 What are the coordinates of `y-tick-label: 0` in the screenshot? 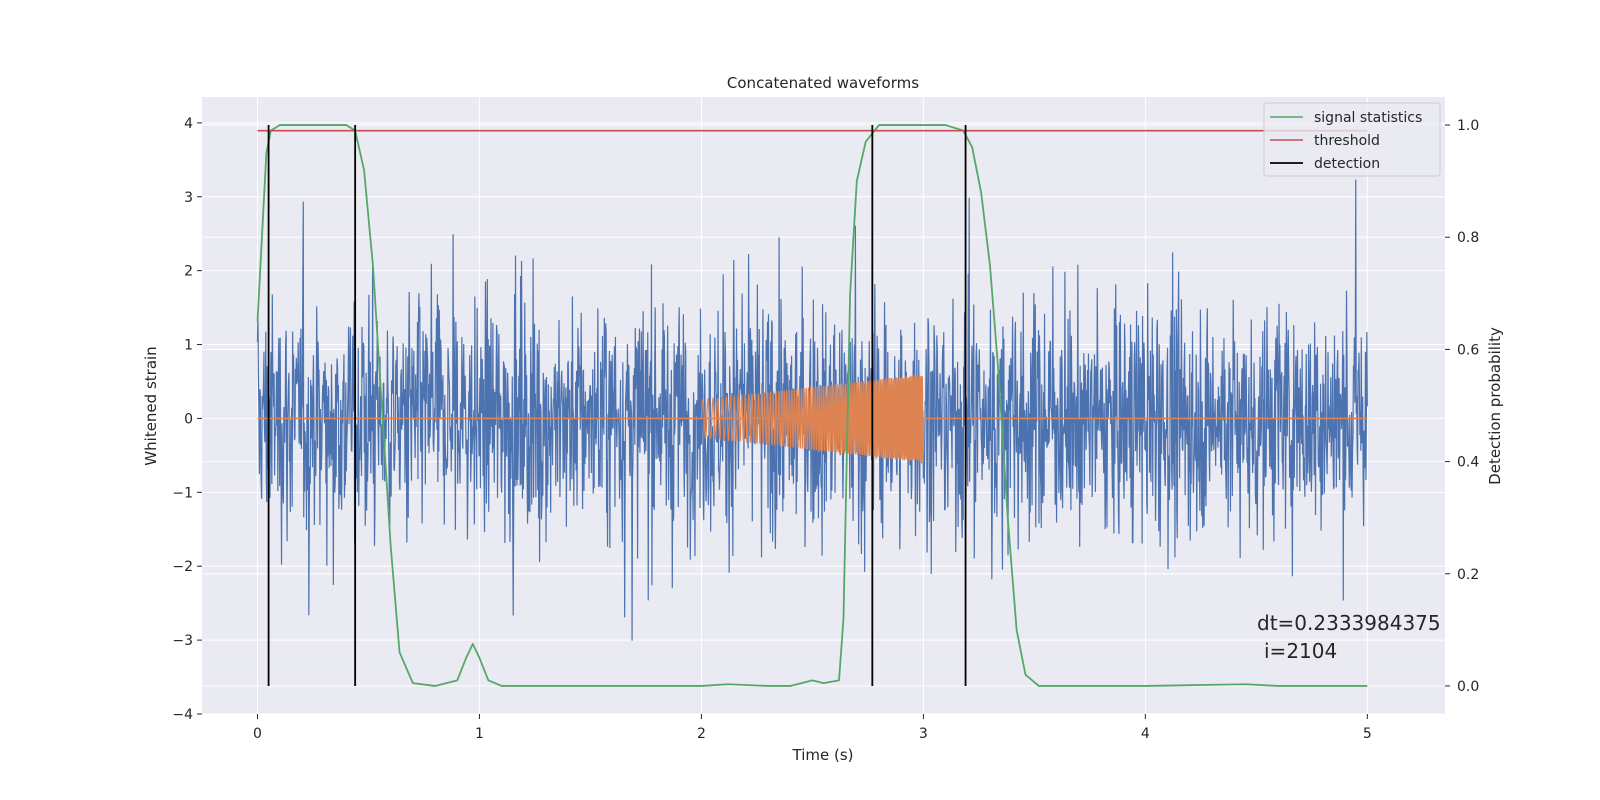 It's located at (188, 419).